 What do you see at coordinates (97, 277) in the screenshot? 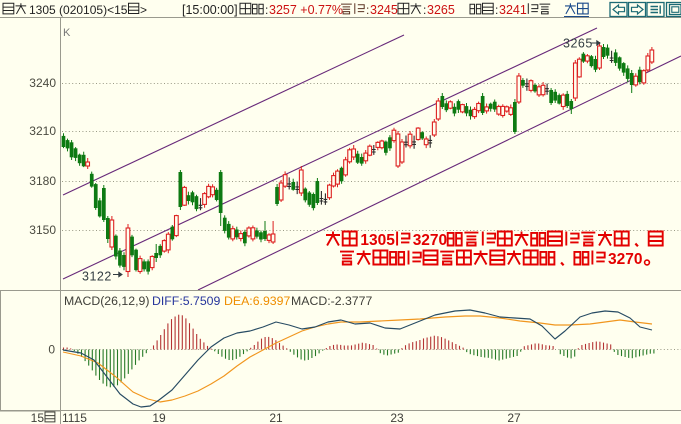
I see `svg-text: 3122` at bounding box center [97, 277].